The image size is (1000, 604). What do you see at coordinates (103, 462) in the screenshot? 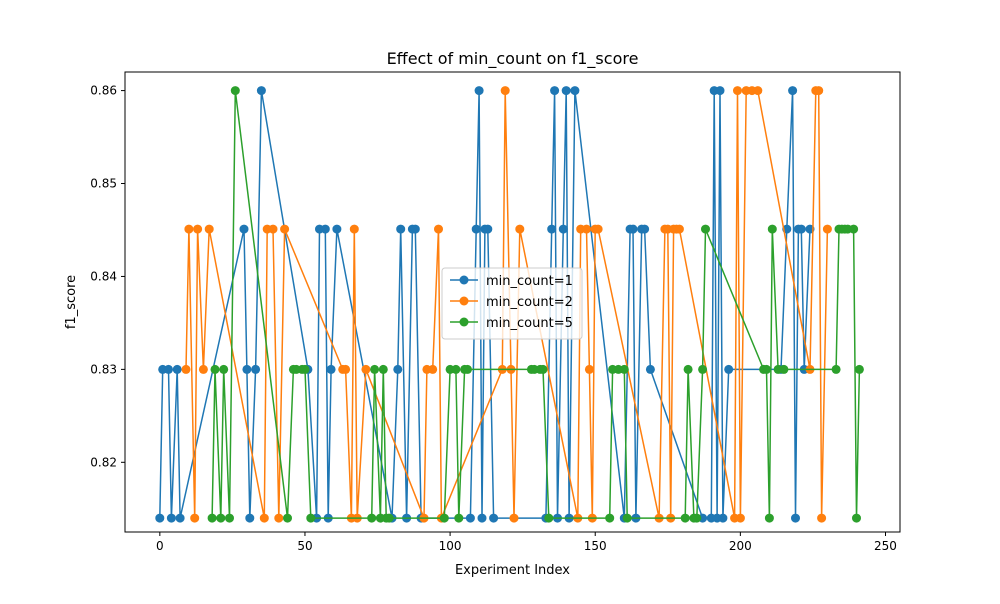
I see `y-tick-label: 0.82` at bounding box center [103, 462].